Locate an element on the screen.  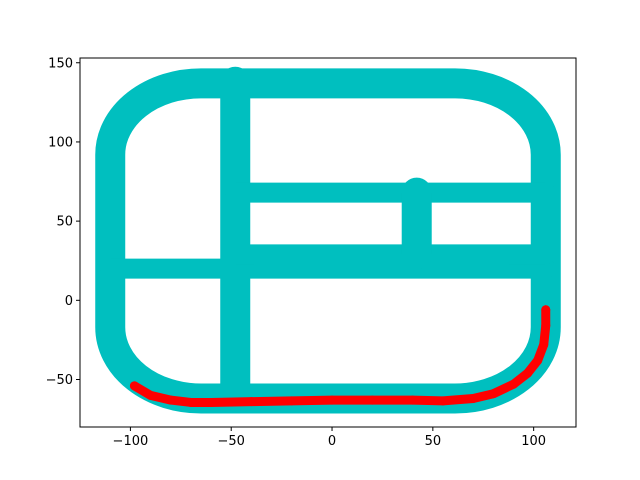
x-tick-label: 0 is located at coordinates (332, 441).